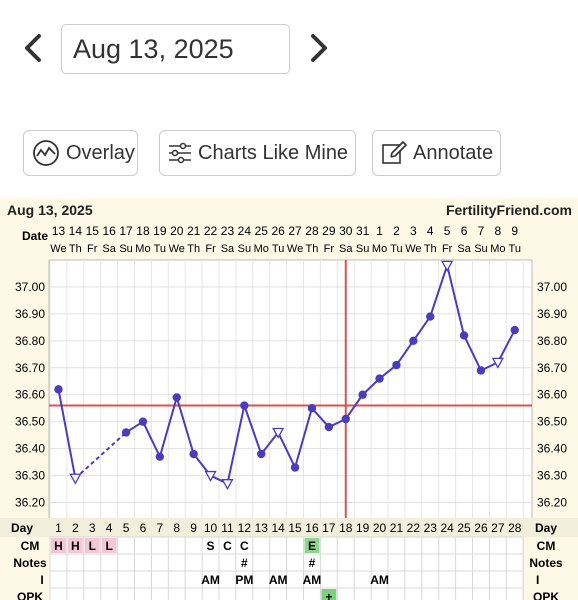  Describe the element at coordinates (329, 528) in the screenshot. I see `day-number: 17` at that location.